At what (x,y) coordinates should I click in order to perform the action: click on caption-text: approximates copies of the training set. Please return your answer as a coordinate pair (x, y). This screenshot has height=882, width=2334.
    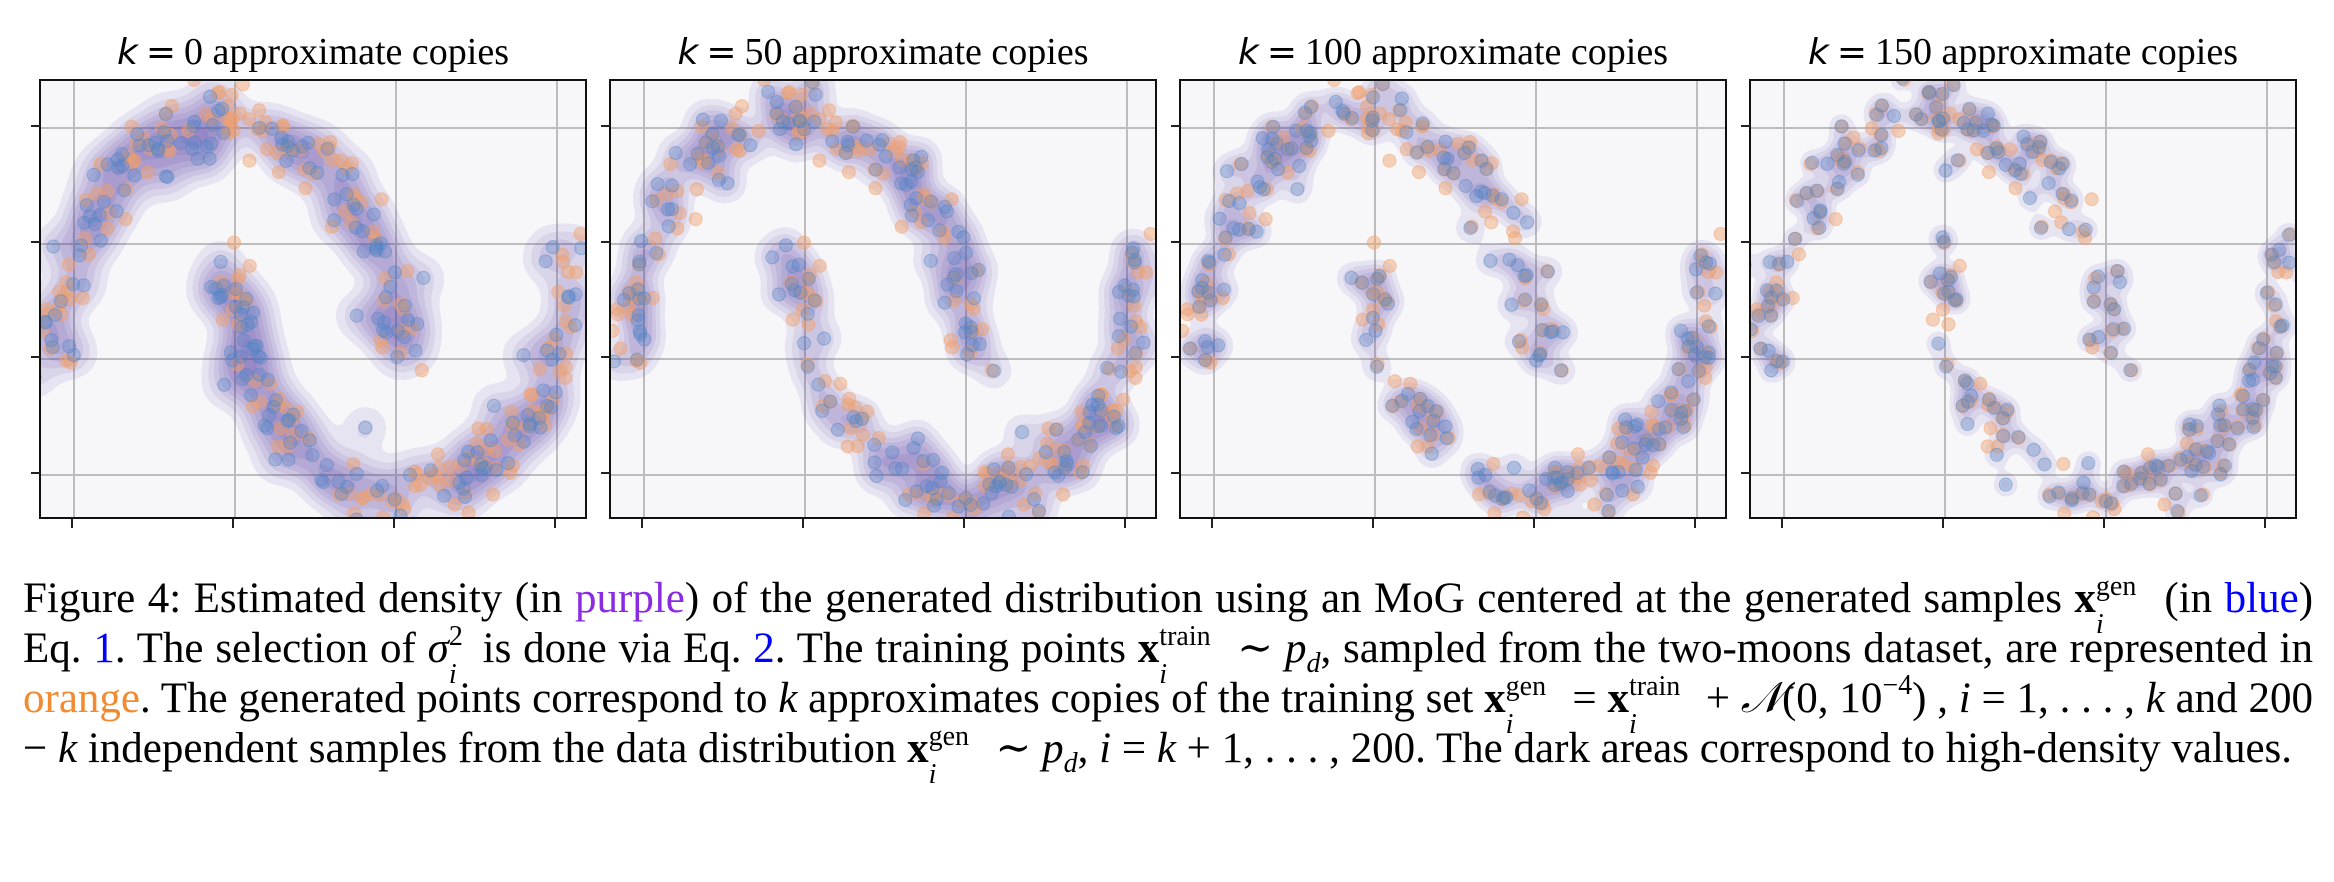
    Looking at the image, I should click on (1141, 698).